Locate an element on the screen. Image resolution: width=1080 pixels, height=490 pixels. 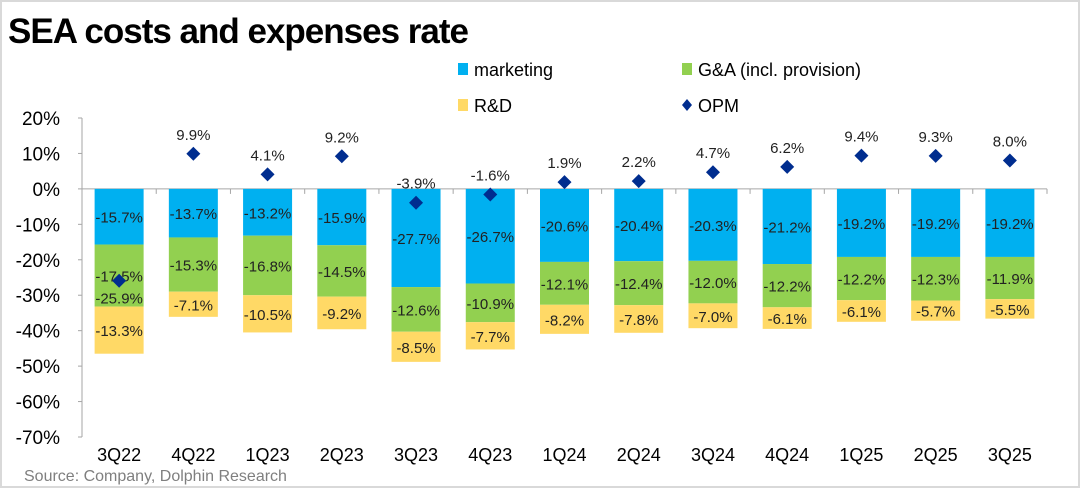
bar-data-label: -10.5% is located at coordinates (268, 315).